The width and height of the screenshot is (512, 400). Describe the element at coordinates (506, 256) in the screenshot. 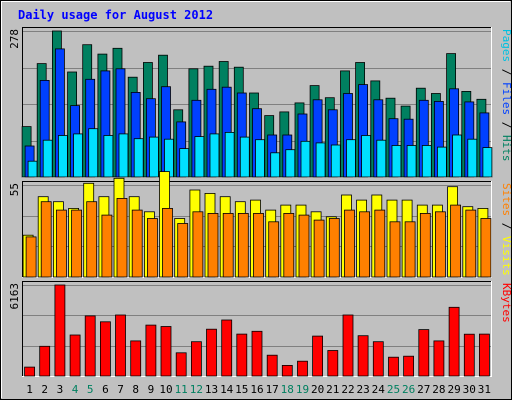

I see `panel-middle-series-label-part: Visits` at that location.